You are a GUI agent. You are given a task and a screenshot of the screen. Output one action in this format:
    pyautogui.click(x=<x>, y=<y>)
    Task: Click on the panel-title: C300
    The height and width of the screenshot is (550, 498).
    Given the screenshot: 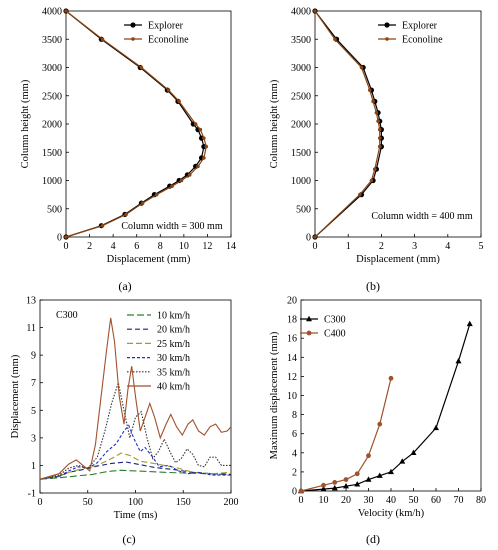 What is the action you would take?
    pyautogui.click(x=67, y=315)
    